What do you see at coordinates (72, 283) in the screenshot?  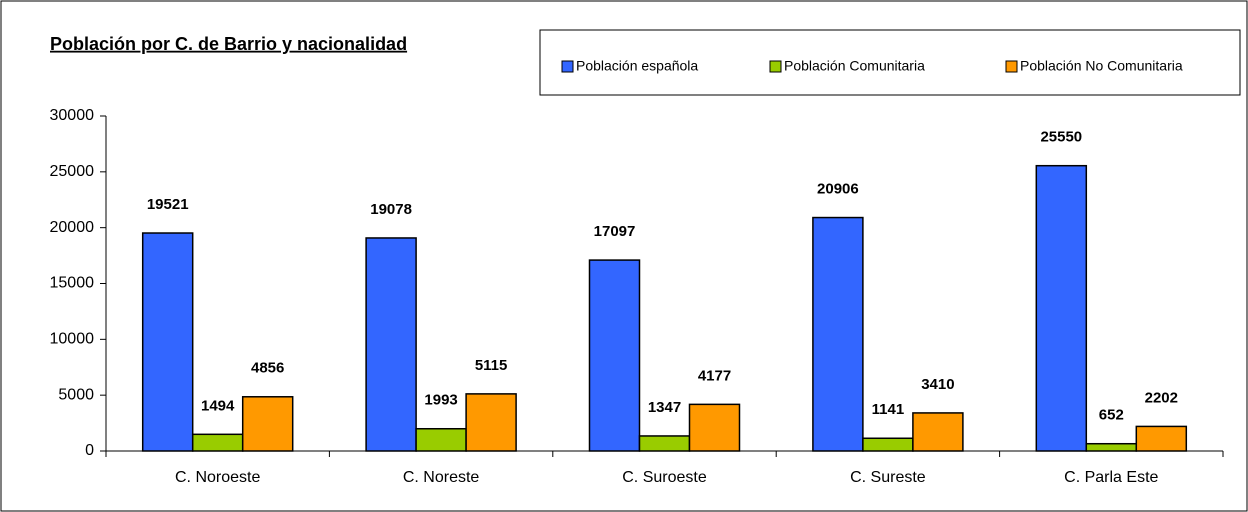 I see `y-tick-label: 15000` at bounding box center [72, 283].